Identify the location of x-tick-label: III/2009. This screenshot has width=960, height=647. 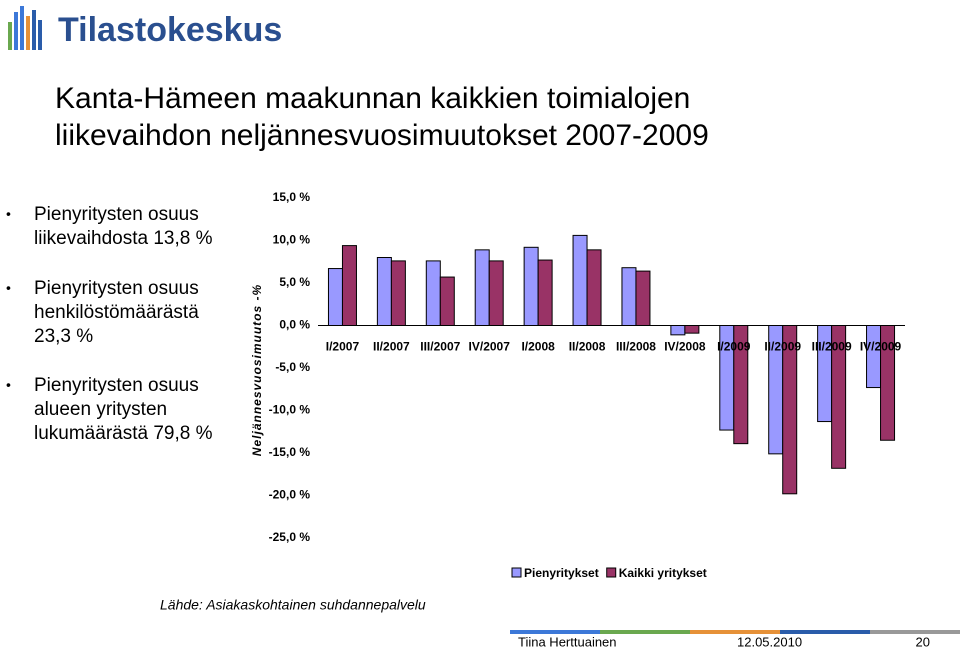
(832, 347).